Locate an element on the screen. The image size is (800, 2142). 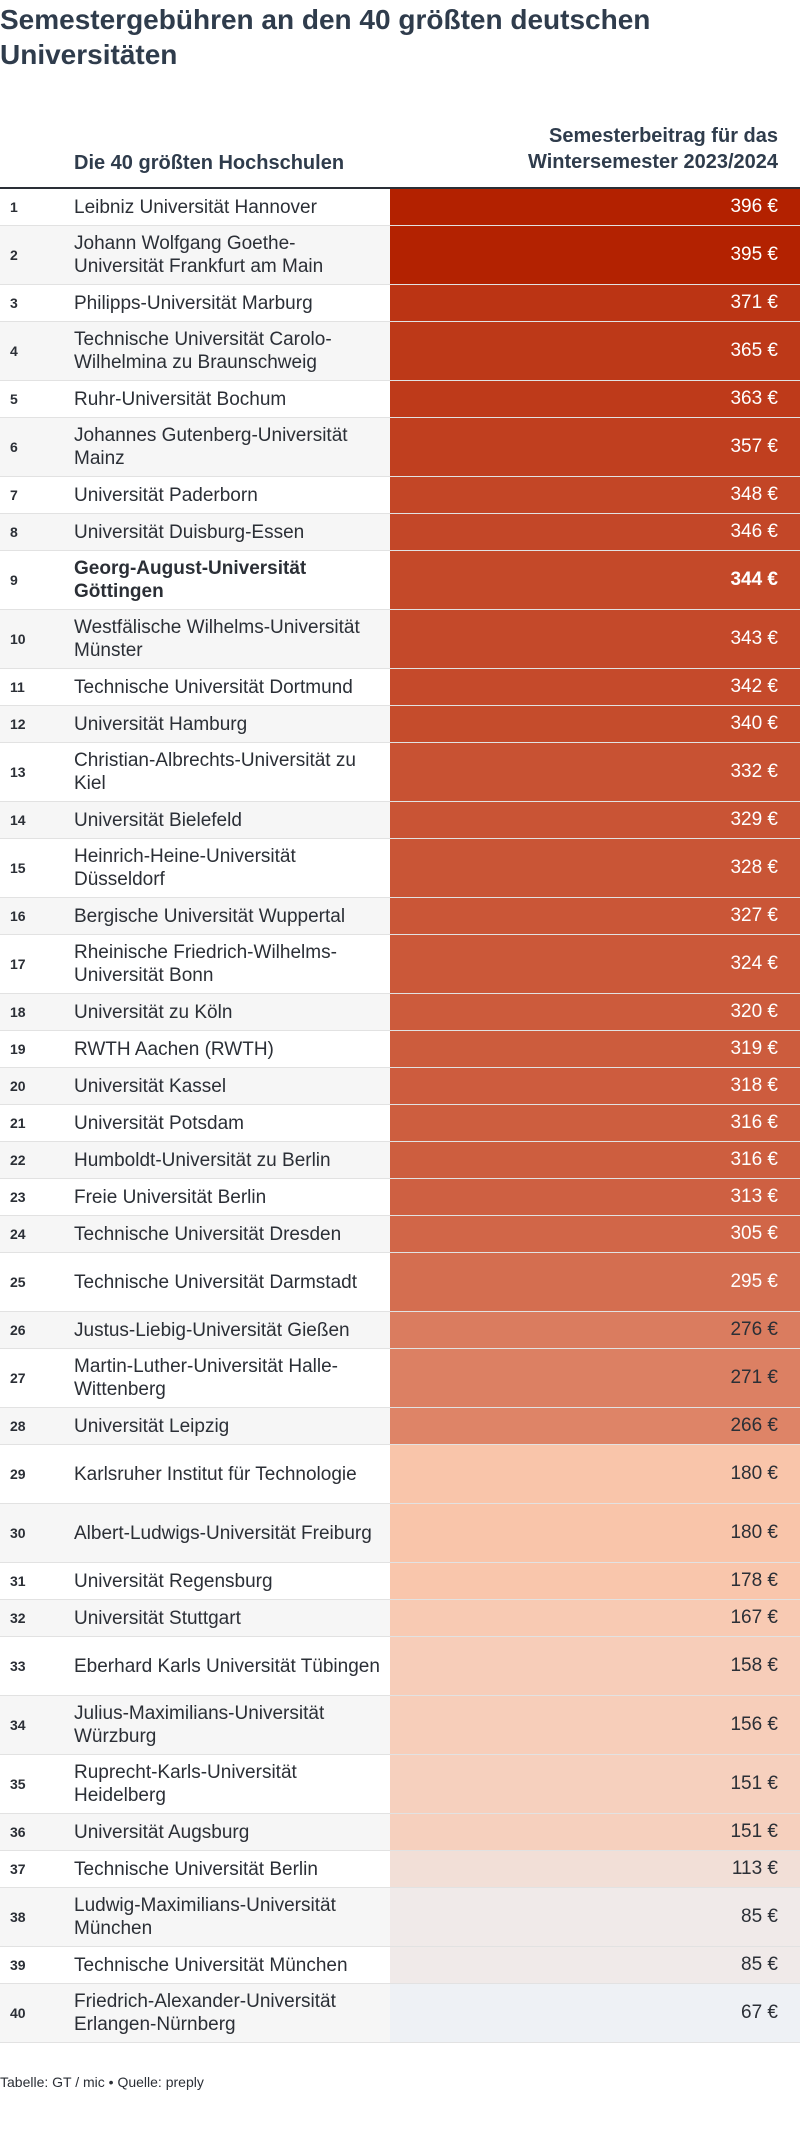
rank-label: 6 is located at coordinates (14, 447).